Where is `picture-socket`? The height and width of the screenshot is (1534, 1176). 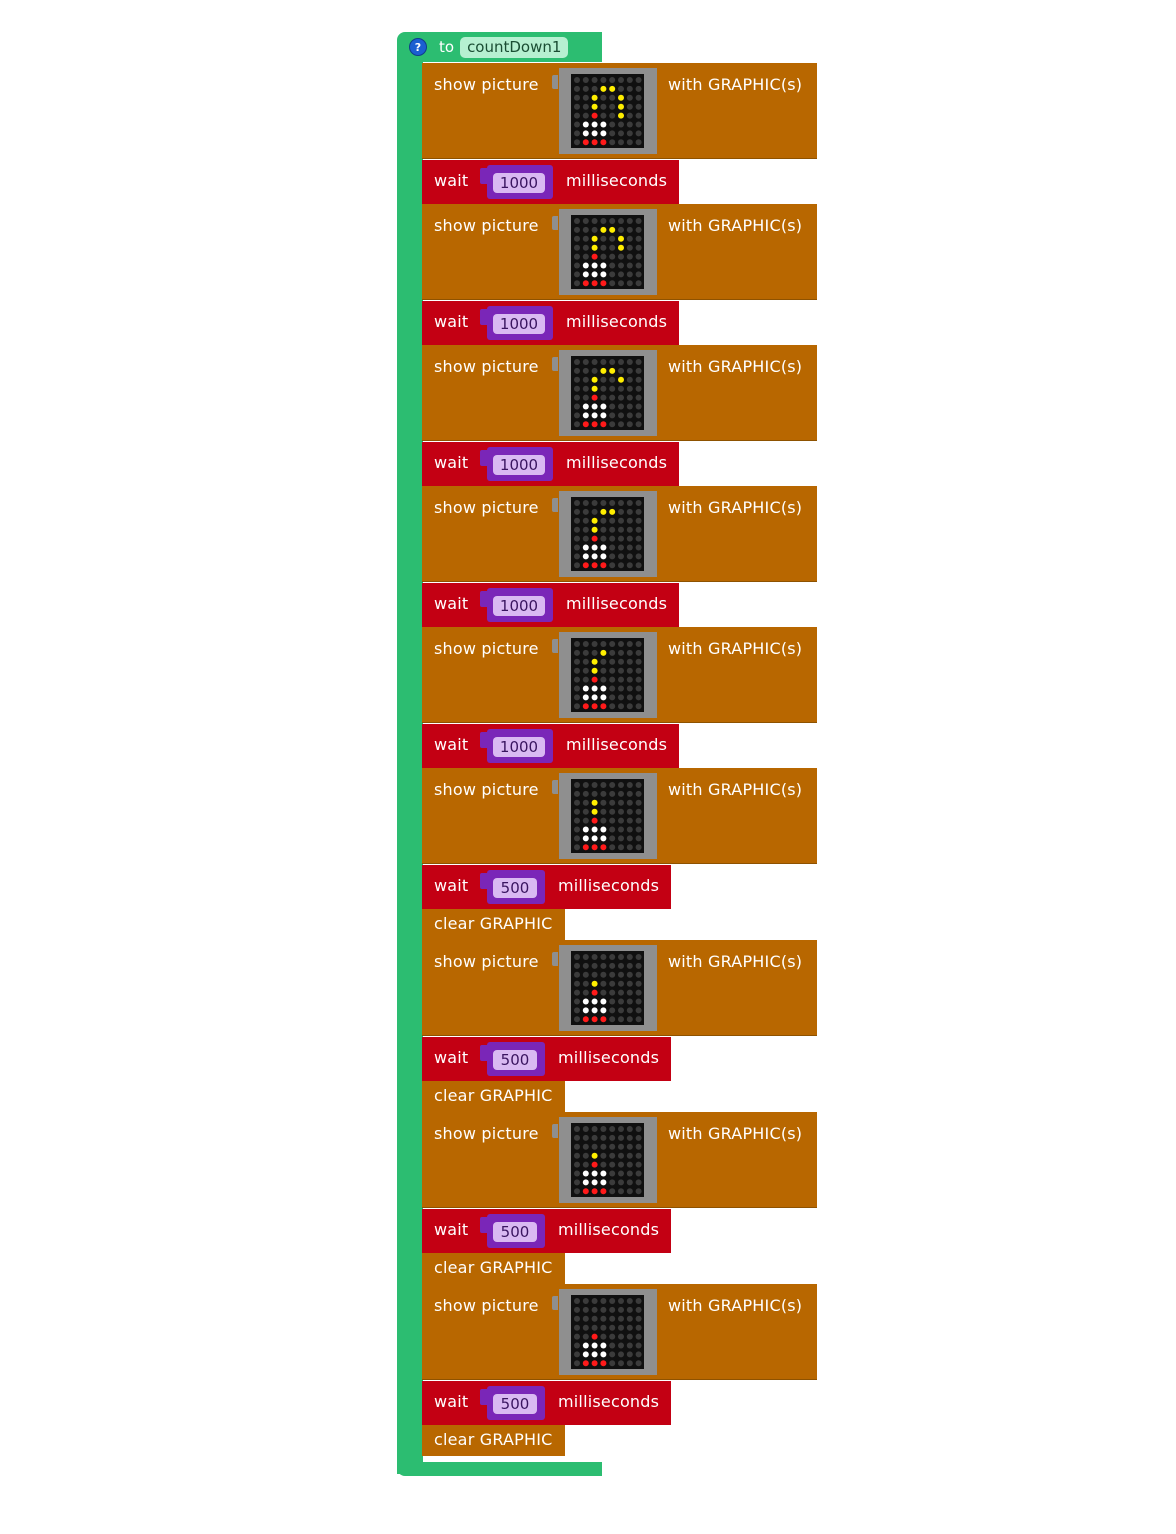
picture-socket is located at coordinates (555, 82).